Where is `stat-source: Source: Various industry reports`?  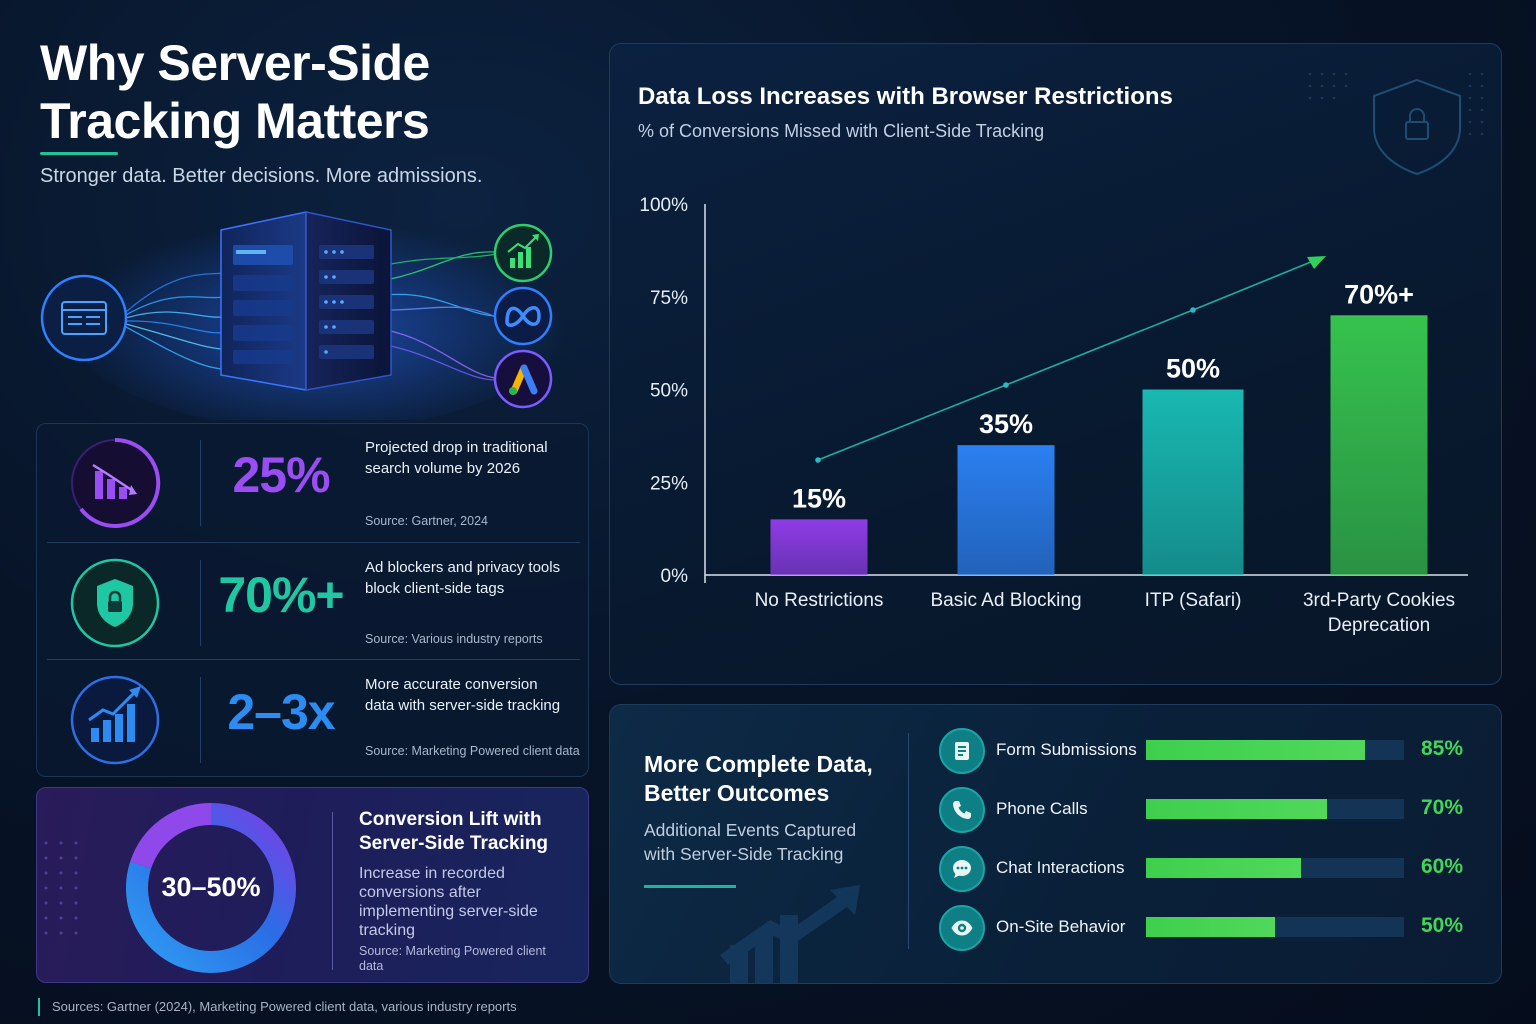
stat-source: Source: Various industry reports is located at coordinates (454, 639).